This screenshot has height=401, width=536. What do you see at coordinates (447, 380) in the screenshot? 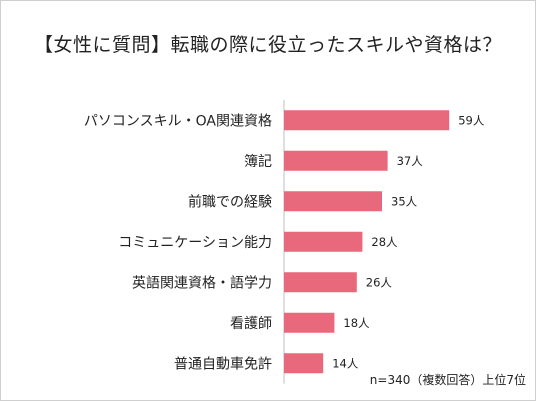
I see `sample-note: n=340（複数回答）上位7位` at bounding box center [447, 380].